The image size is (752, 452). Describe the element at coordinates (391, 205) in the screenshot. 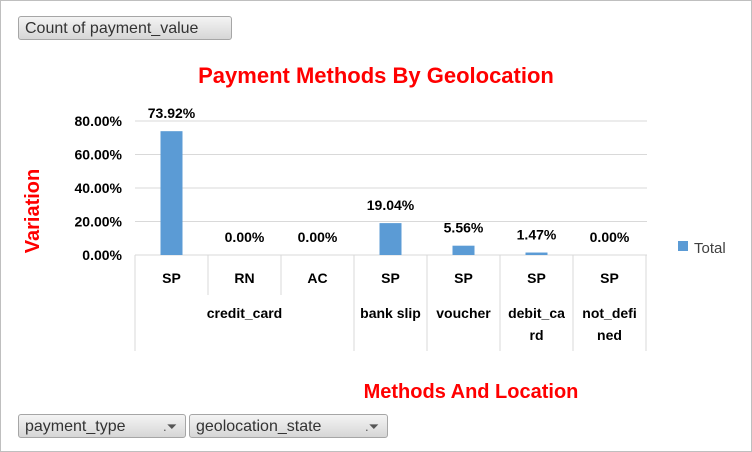

I see `data-label: 19.04%` at that location.